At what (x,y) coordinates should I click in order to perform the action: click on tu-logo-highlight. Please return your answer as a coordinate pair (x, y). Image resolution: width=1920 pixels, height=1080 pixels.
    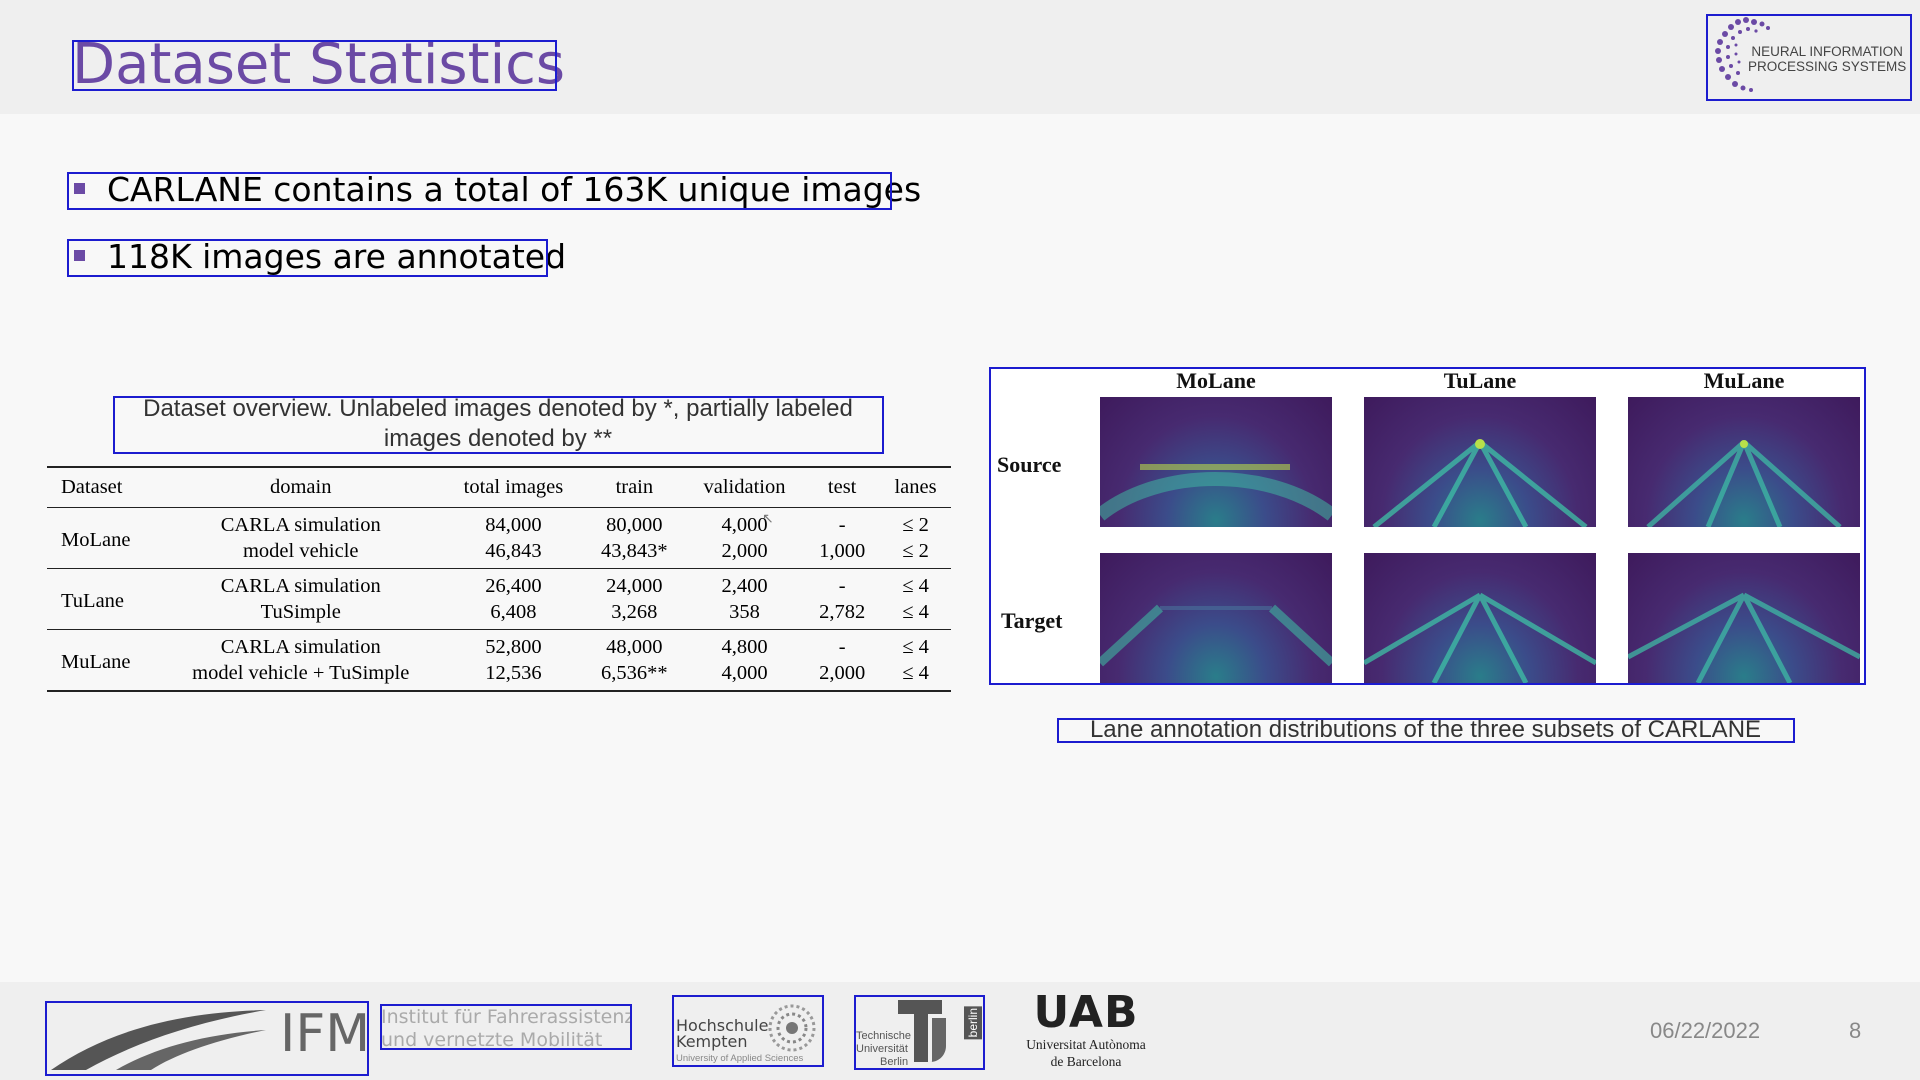
    Looking at the image, I should click on (919, 1032).